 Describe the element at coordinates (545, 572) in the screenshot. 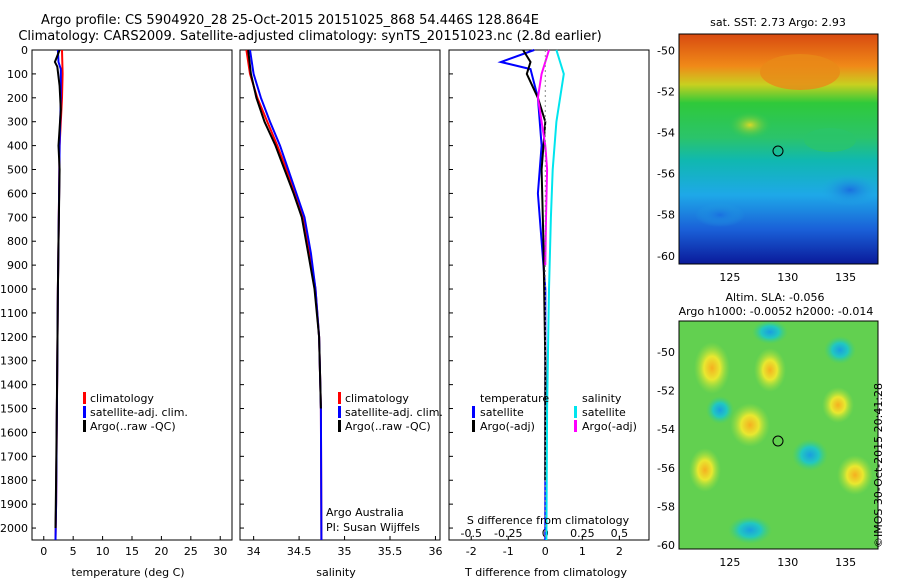

I see `difference-xlabel: T difference from climatology` at that location.